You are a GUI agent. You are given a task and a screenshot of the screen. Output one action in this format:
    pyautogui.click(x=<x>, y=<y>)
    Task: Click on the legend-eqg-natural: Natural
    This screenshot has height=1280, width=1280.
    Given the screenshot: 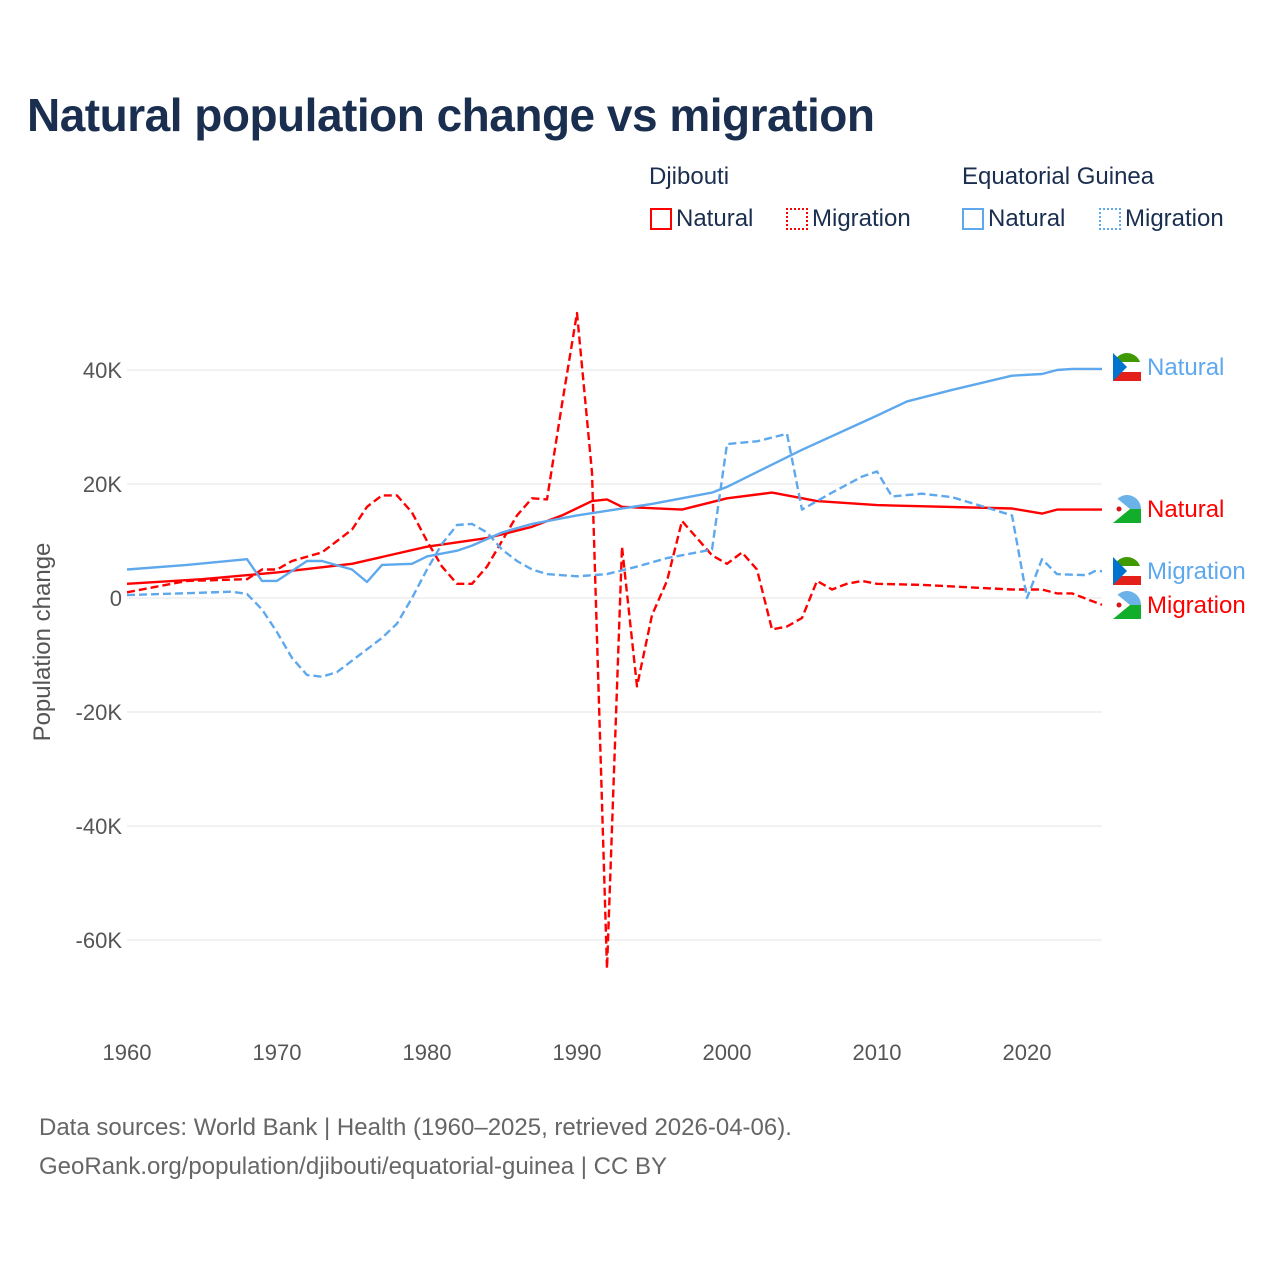 What is the action you would take?
    pyautogui.click(x=1013, y=219)
    